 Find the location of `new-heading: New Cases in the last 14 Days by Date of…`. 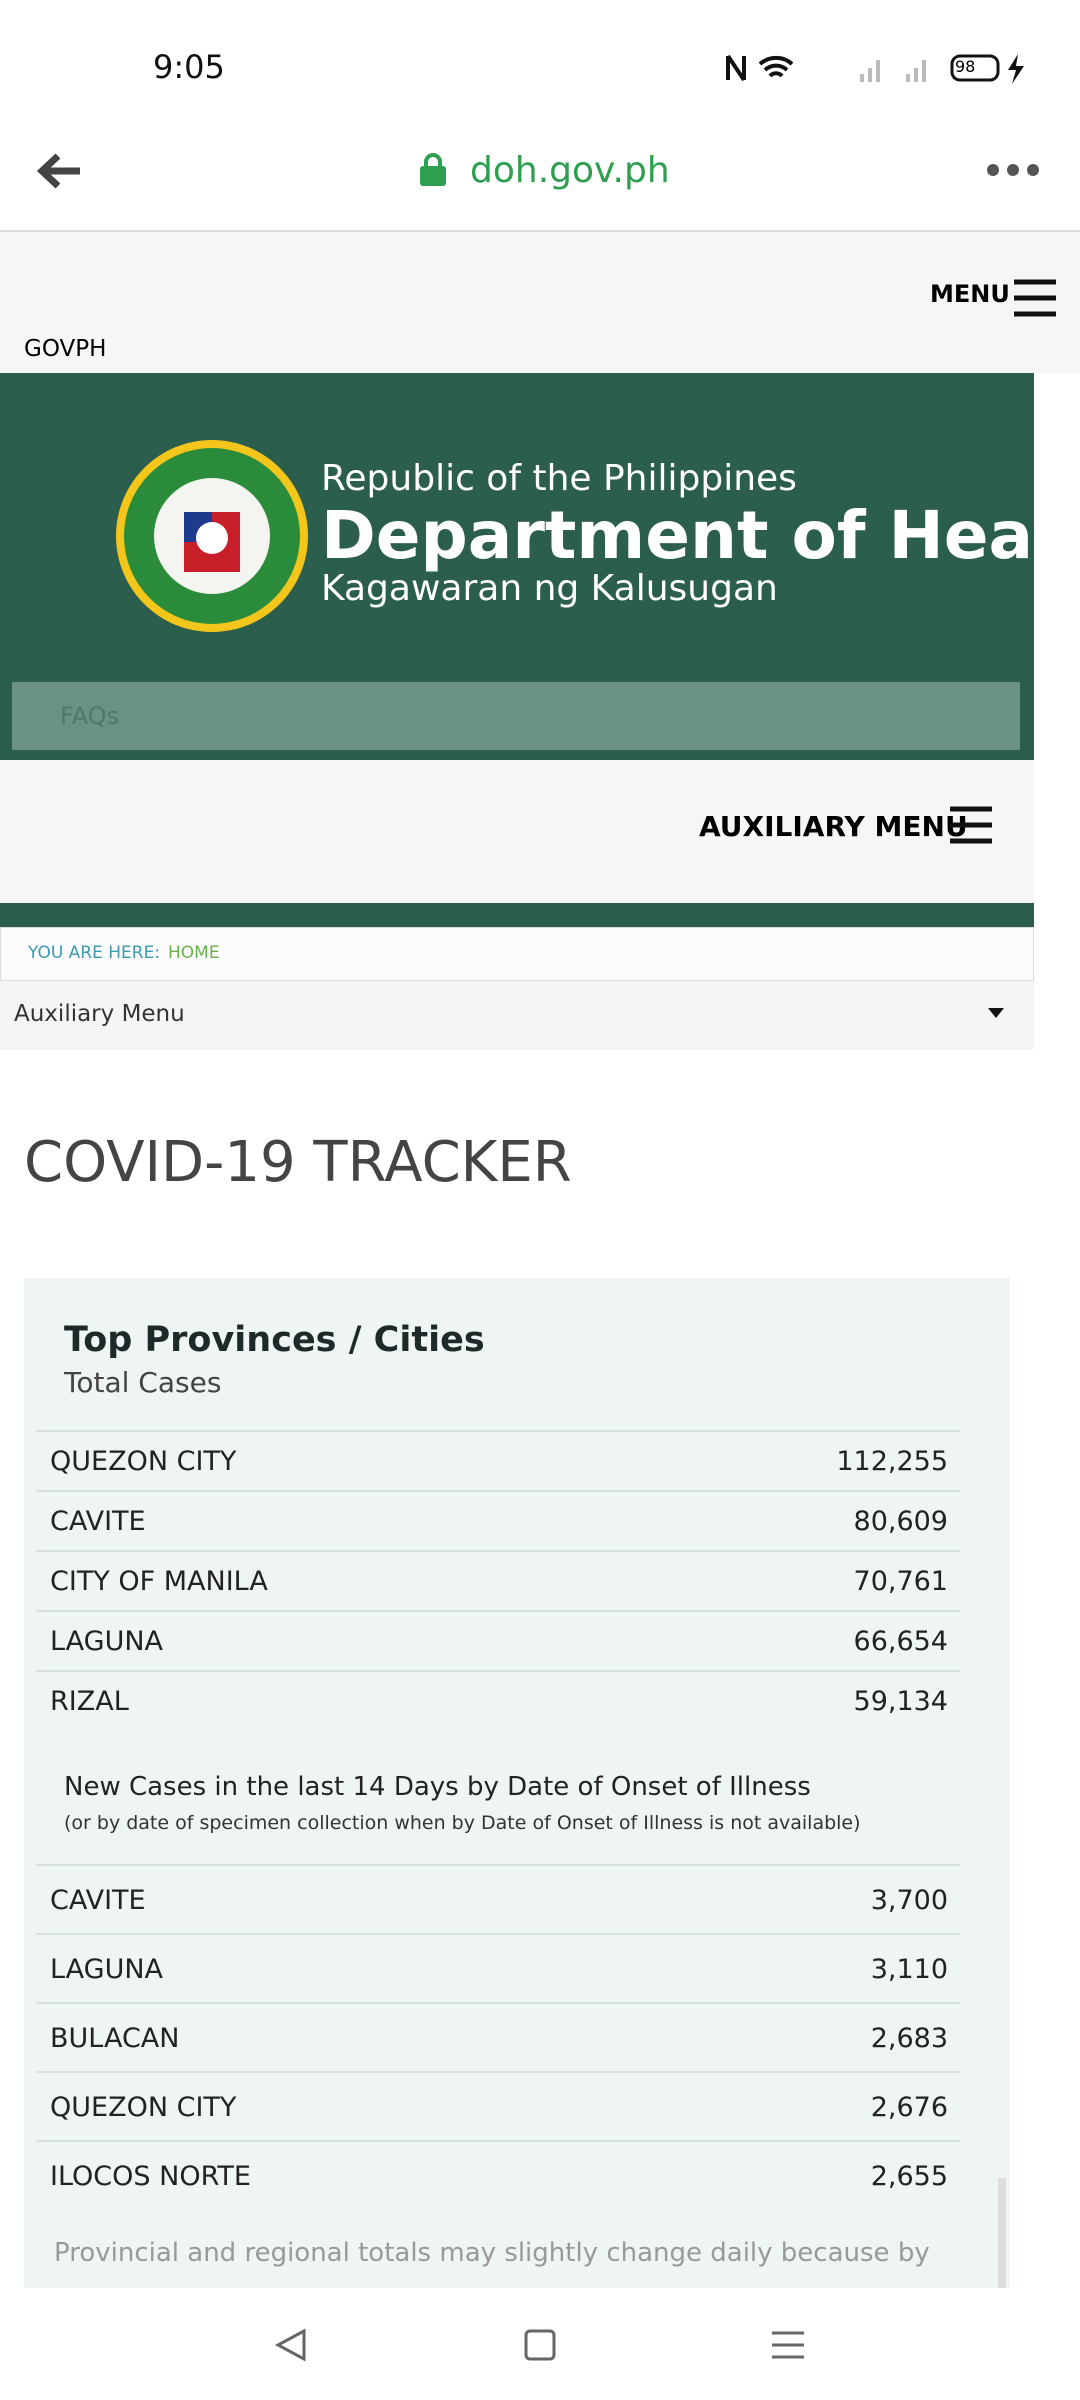

new-heading: New Cases in the last 14 Days by Date of… is located at coordinates (437, 1787).